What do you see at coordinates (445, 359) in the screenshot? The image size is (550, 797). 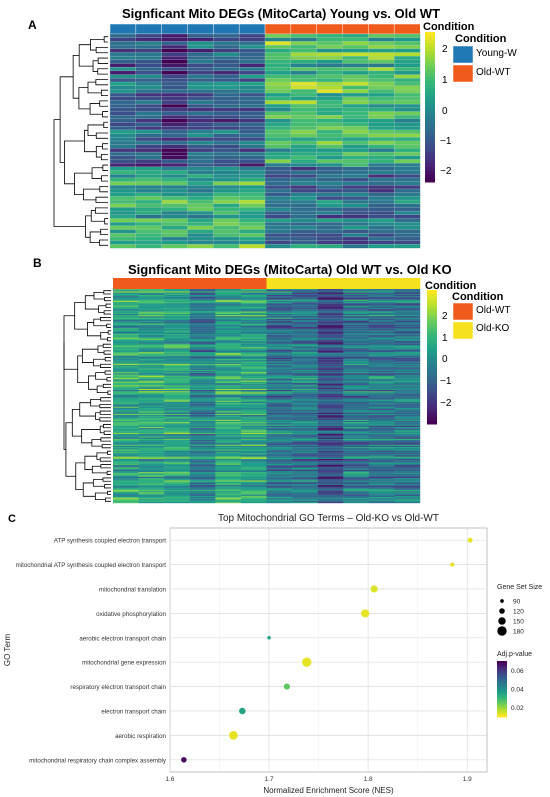 I see `panel-b-colorbar-tick: 0` at bounding box center [445, 359].